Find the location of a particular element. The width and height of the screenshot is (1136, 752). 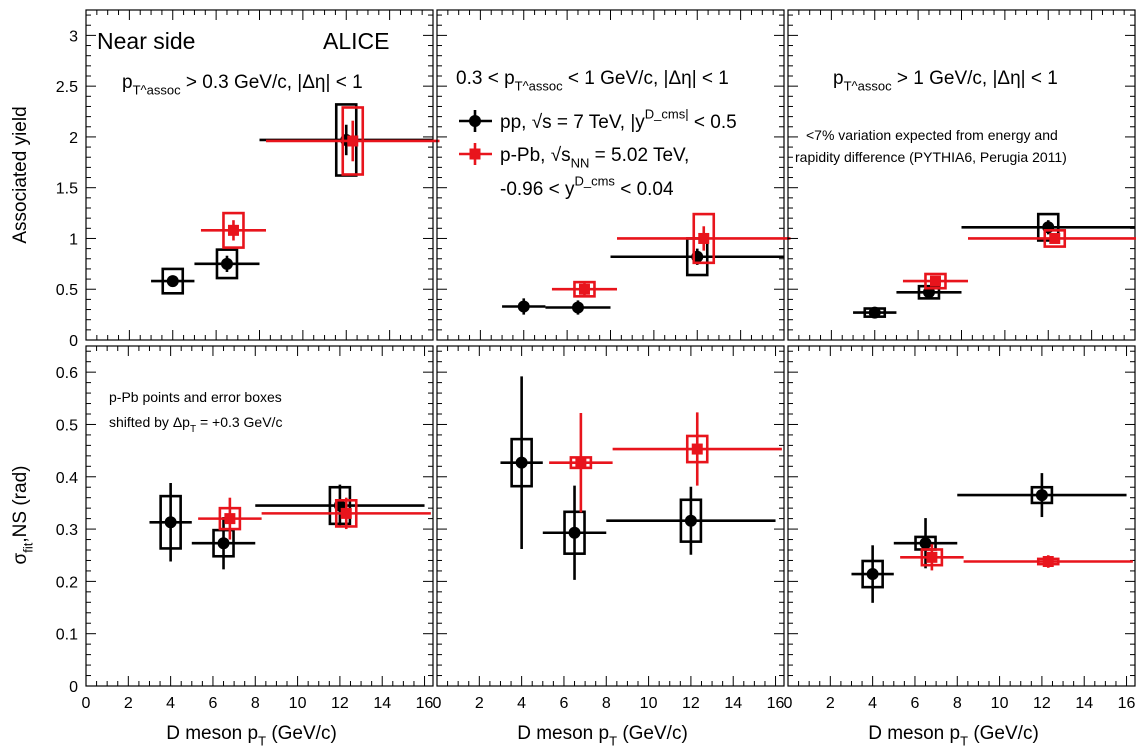

x-tick-label: 10 is located at coordinates (649, 703).